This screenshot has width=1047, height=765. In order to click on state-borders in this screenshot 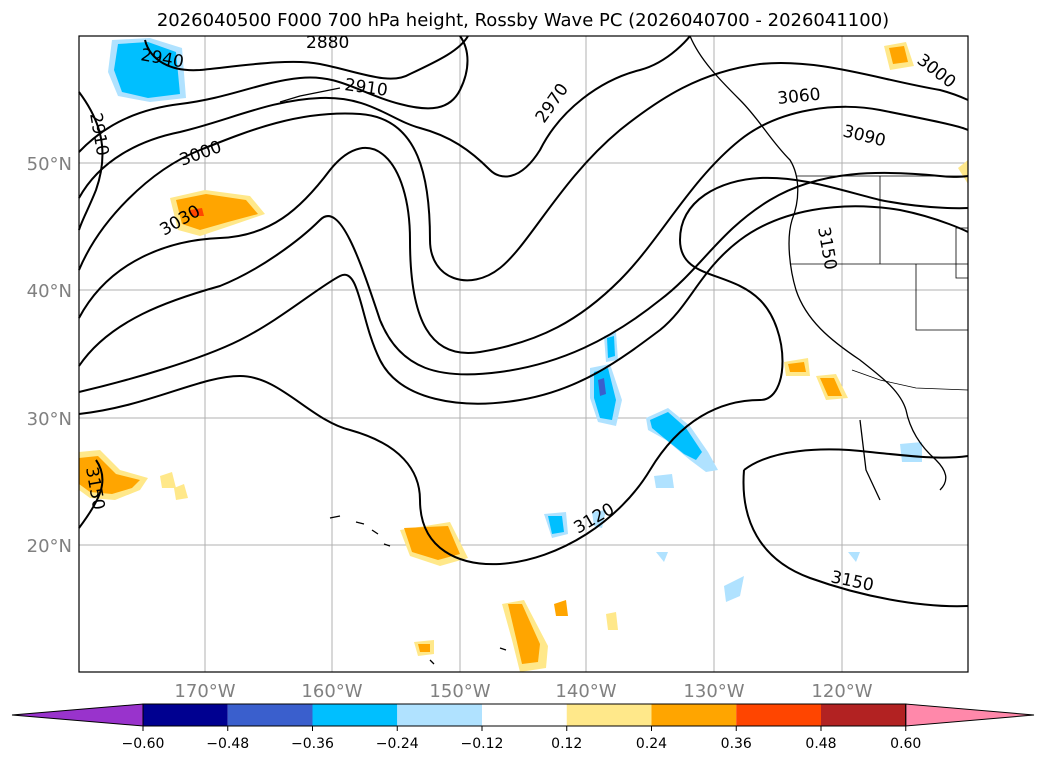, I will do `click(879, 283)`.